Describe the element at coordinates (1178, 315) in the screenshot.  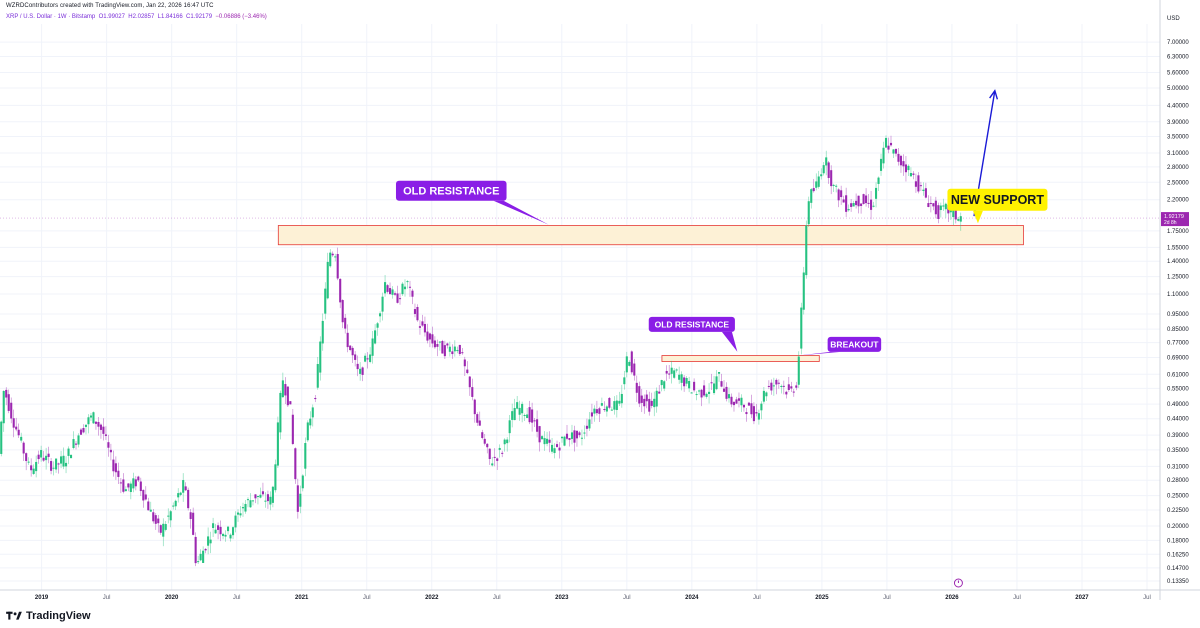
I see `price-tick-label: 0.95000` at that location.